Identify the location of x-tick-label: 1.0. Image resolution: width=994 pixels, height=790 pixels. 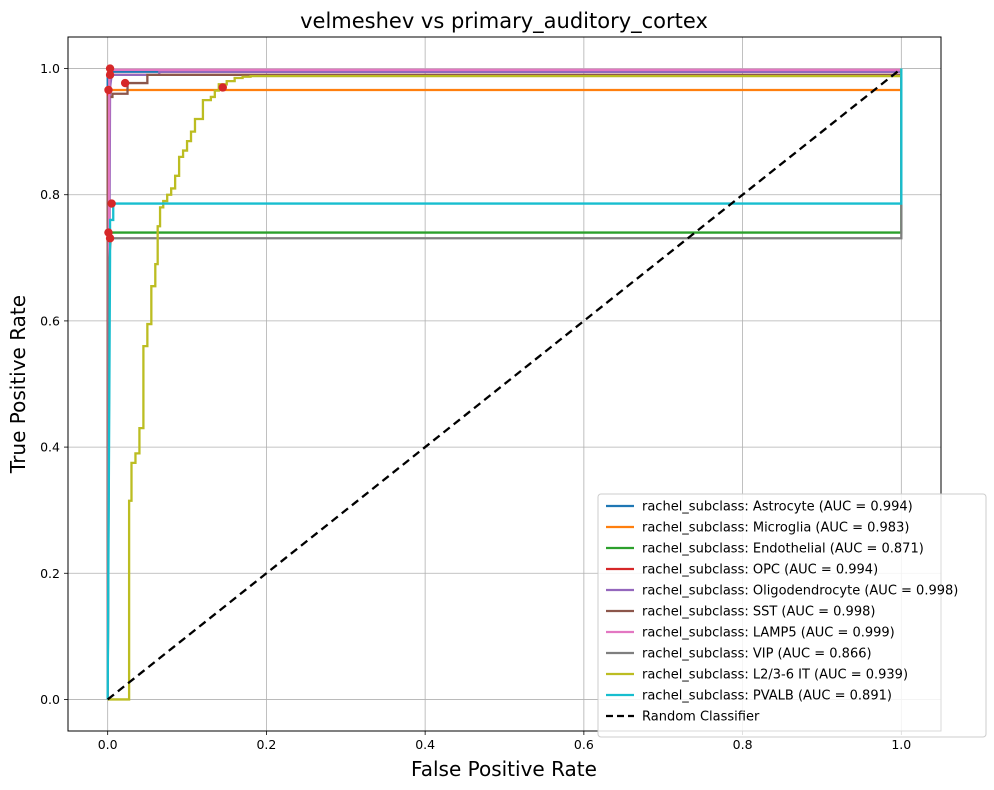
(901, 744).